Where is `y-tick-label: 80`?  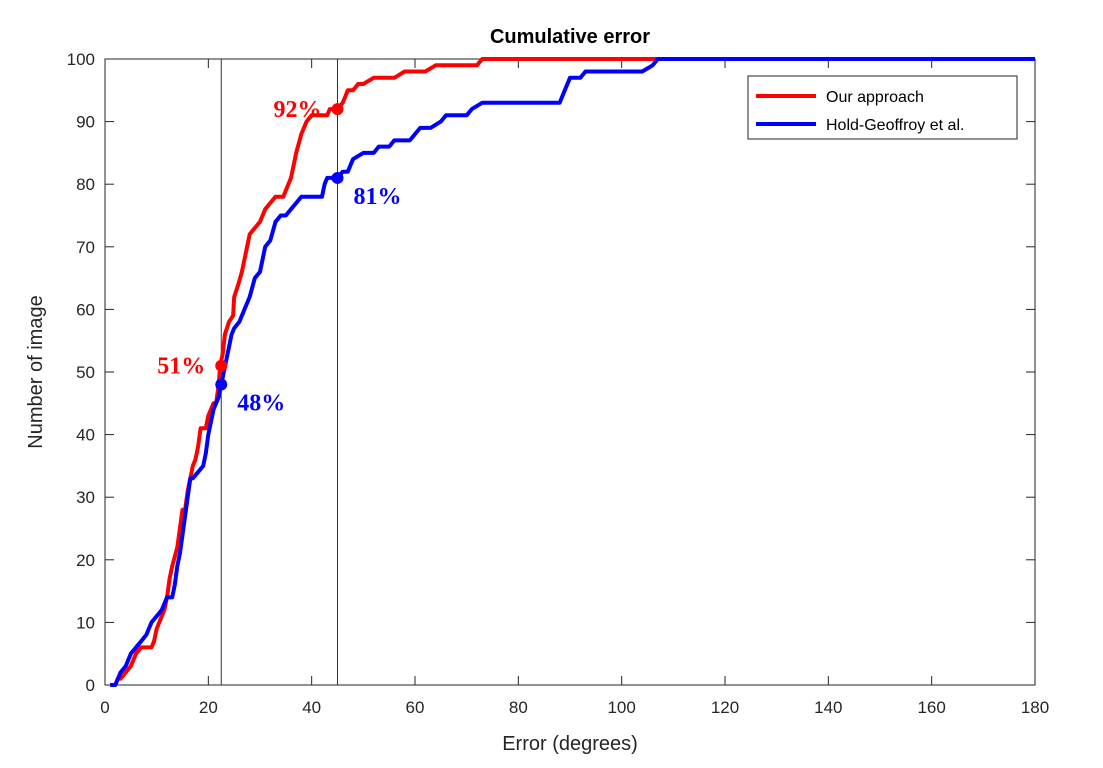
y-tick-label: 80 is located at coordinates (85, 184).